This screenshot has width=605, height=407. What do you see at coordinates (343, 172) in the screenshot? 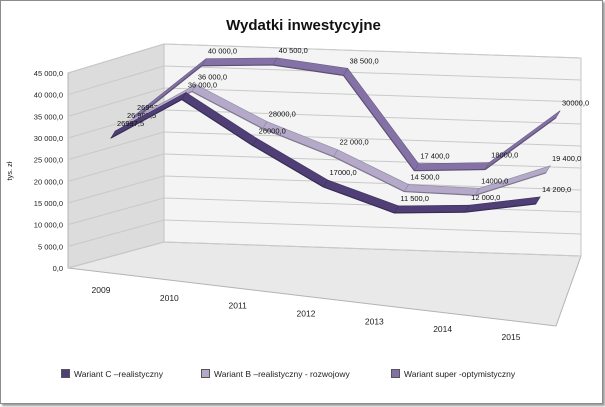
I see `data-label: 17000,0` at bounding box center [343, 172].